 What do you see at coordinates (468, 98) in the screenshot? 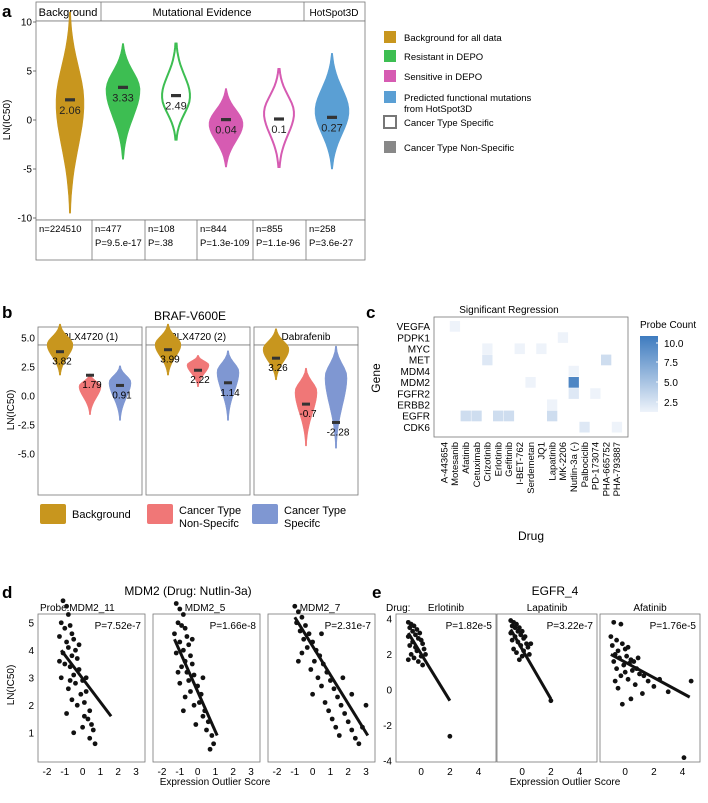
I see `legend-label: Predicted functional mutations` at bounding box center [468, 98].